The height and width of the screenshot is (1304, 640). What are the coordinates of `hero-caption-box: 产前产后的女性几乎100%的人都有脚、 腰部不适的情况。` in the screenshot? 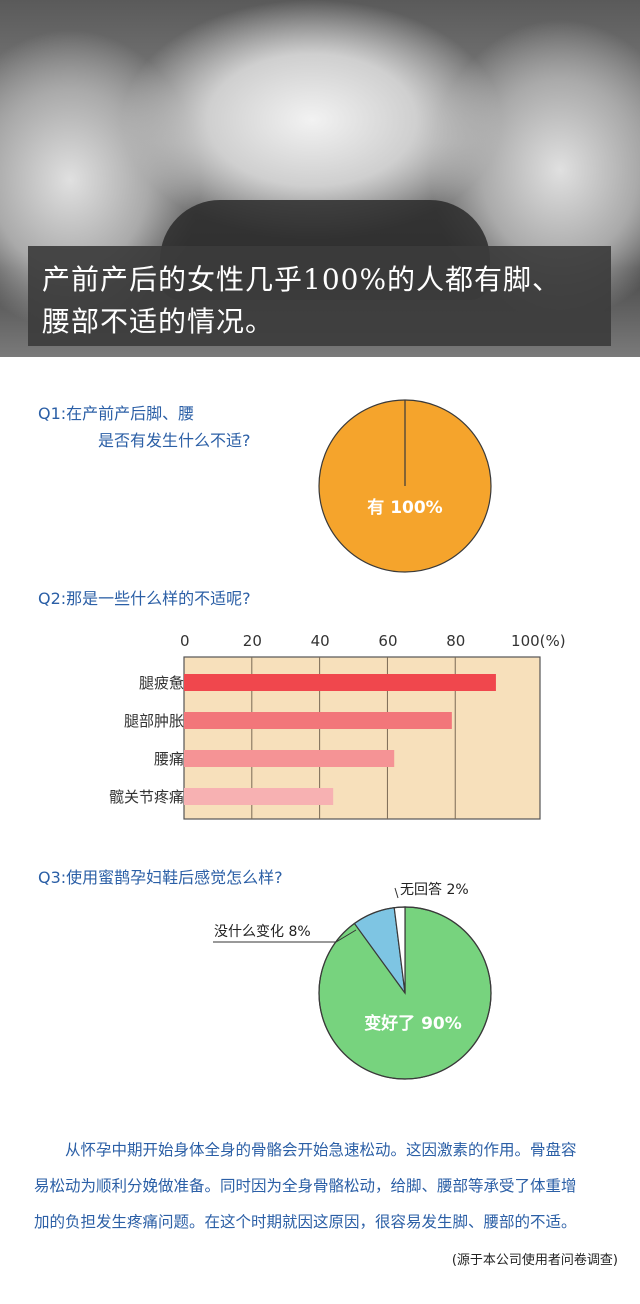 It's located at (319, 296).